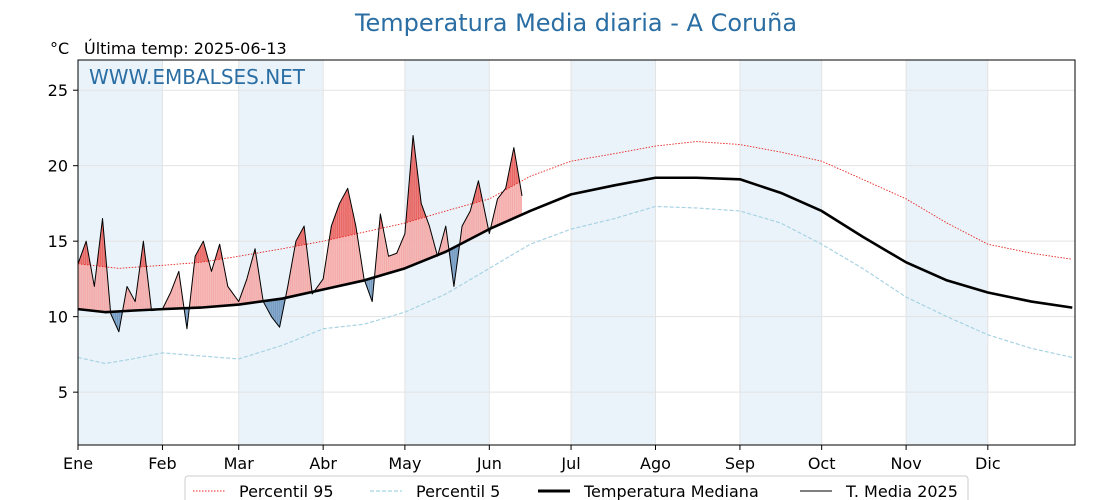 The width and height of the screenshot is (1120, 500). Describe the element at coordinates (404, 463) in the screenshot. I see `x-tick-label: May` at that location.